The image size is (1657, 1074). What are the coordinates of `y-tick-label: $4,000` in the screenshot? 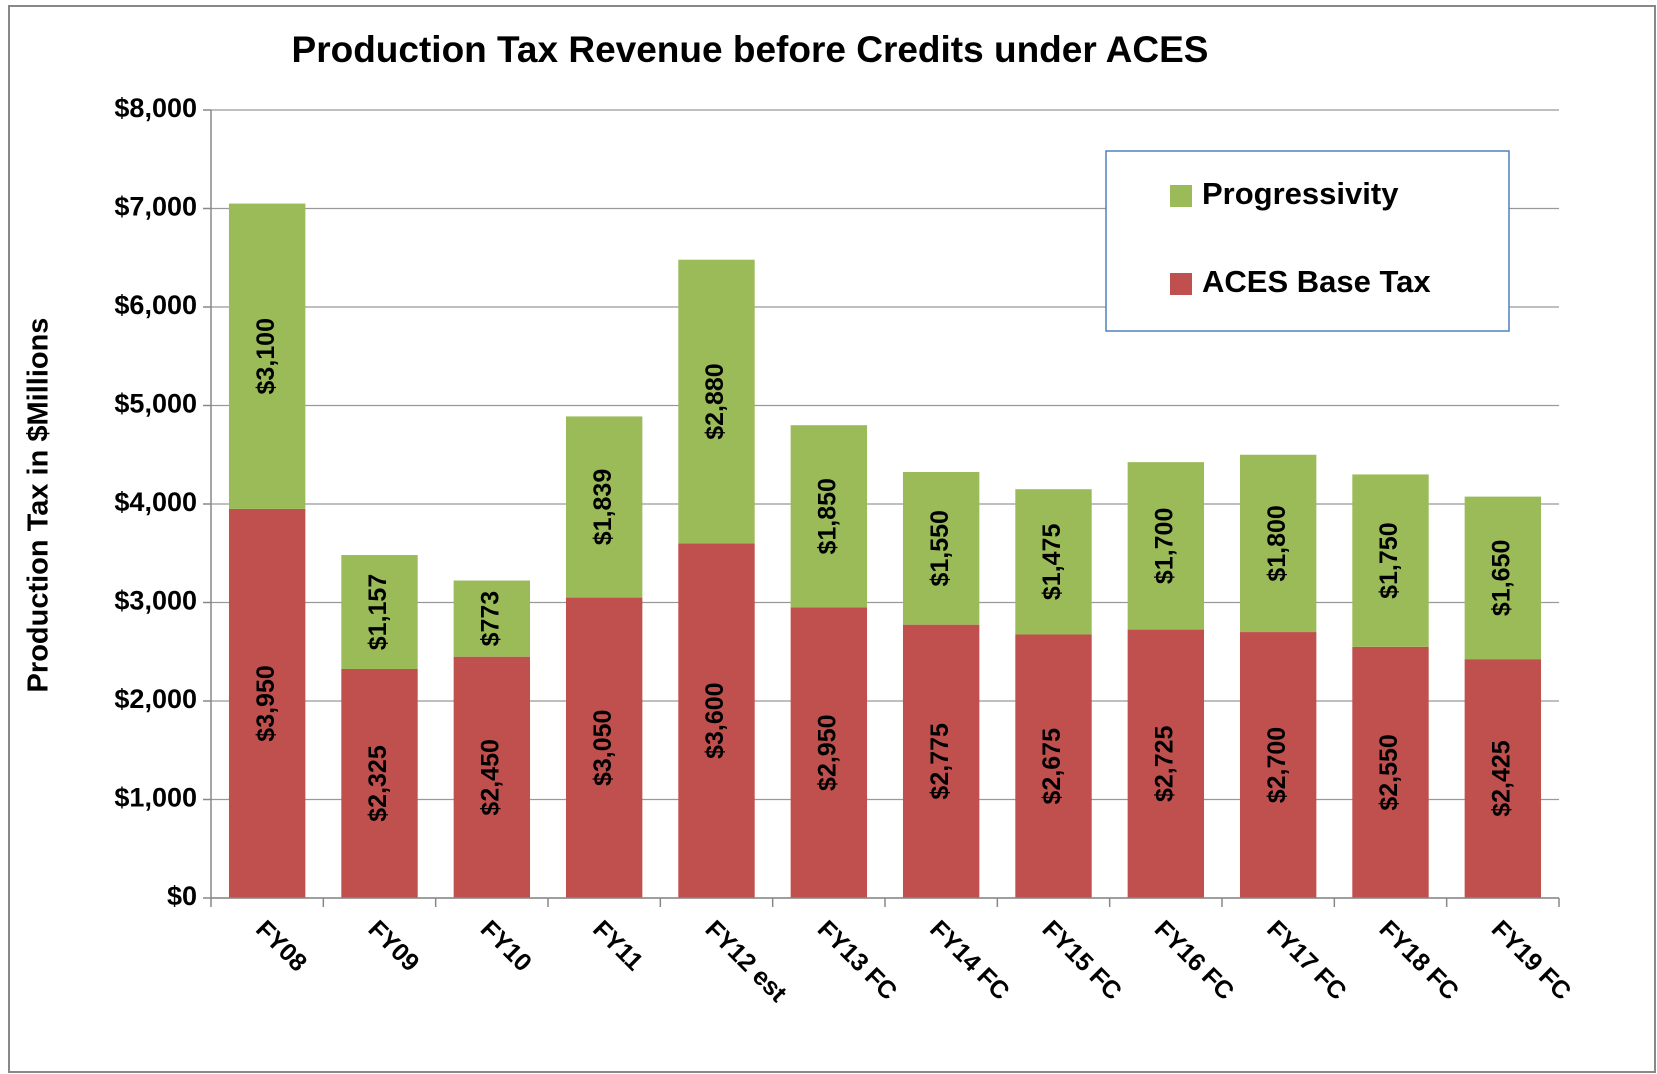 It's located at (155, 502).